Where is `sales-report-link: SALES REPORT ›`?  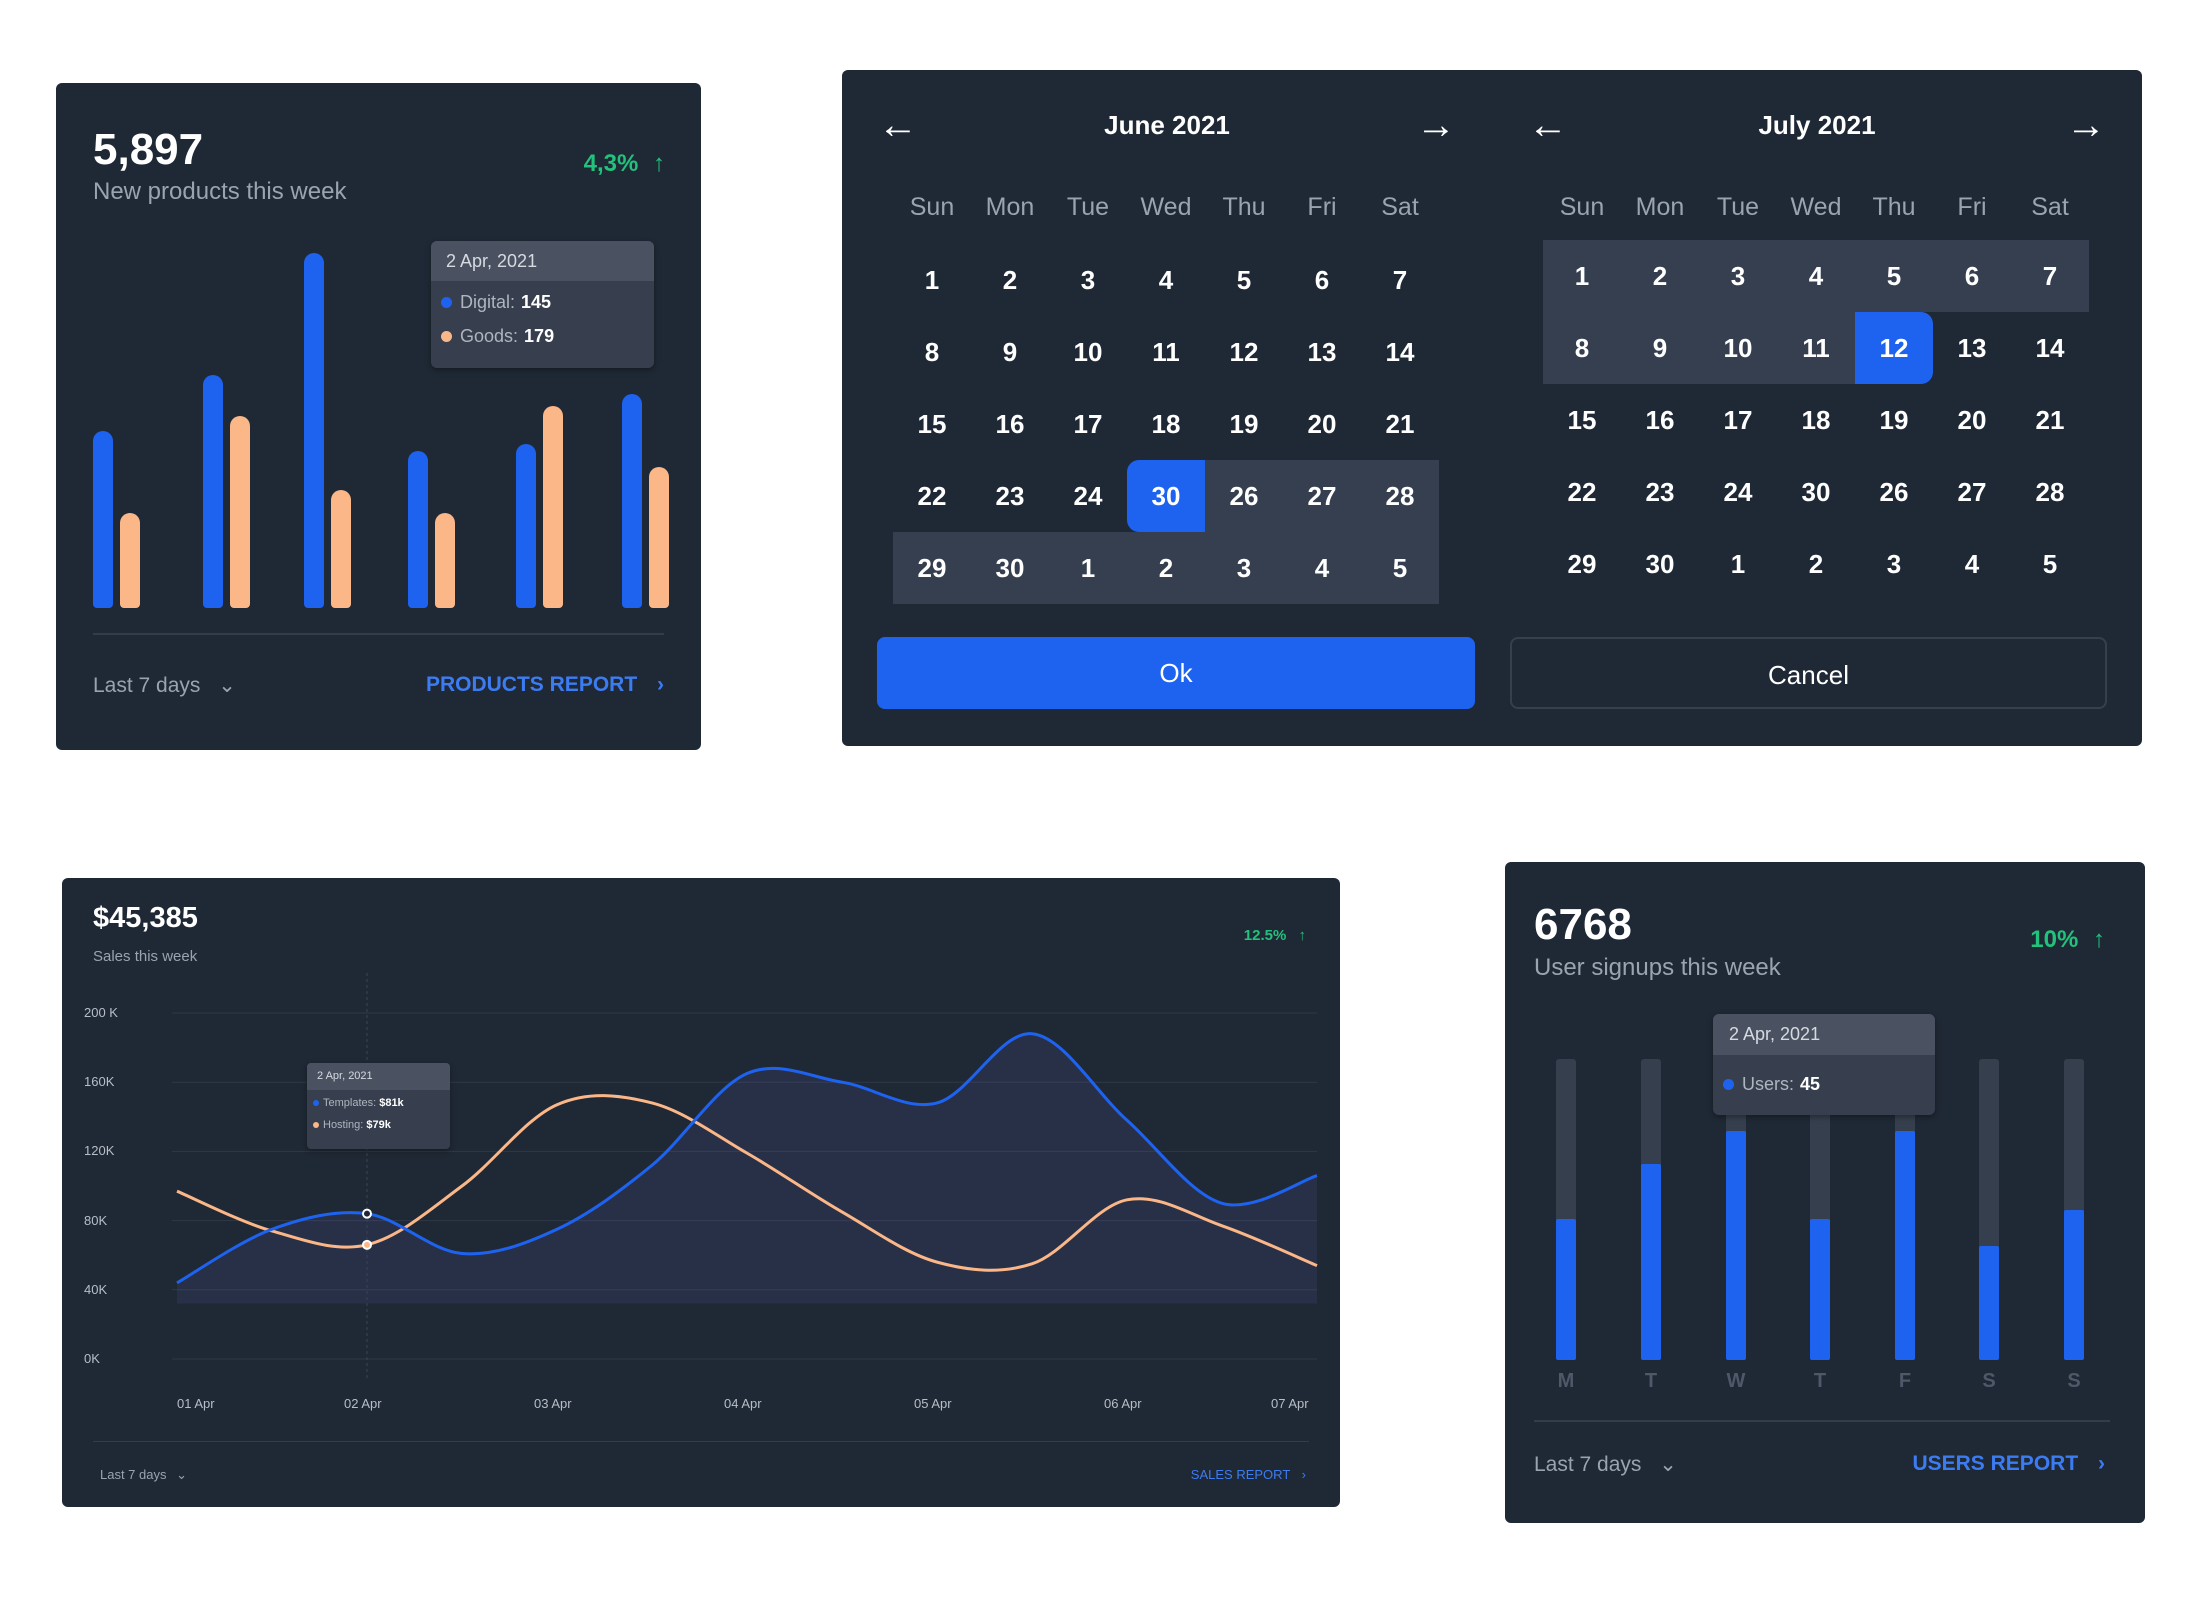 sales-report-link: SALES REPORT › is located at coordinates (1248, 1474).